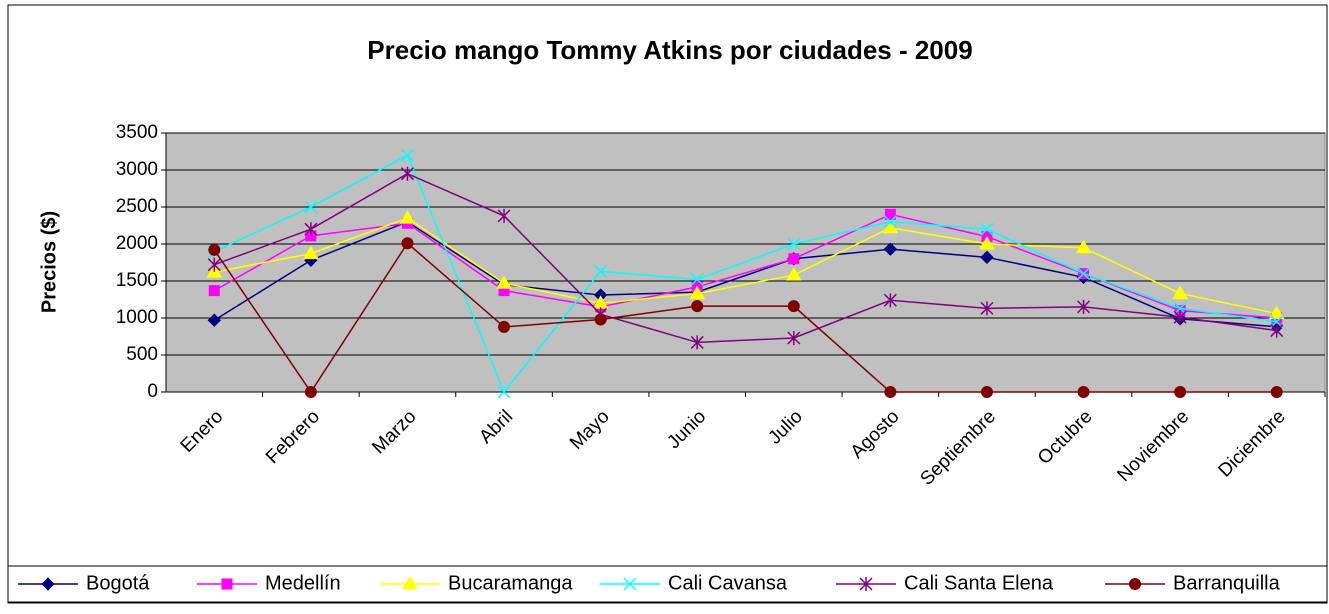 Image resolution: width=1329 pixels, height=614 pixels. What do you see at coordinates (142, 354) in the screenshot?
I see `y-tick-label: 500` at bounding box center [142, 354].